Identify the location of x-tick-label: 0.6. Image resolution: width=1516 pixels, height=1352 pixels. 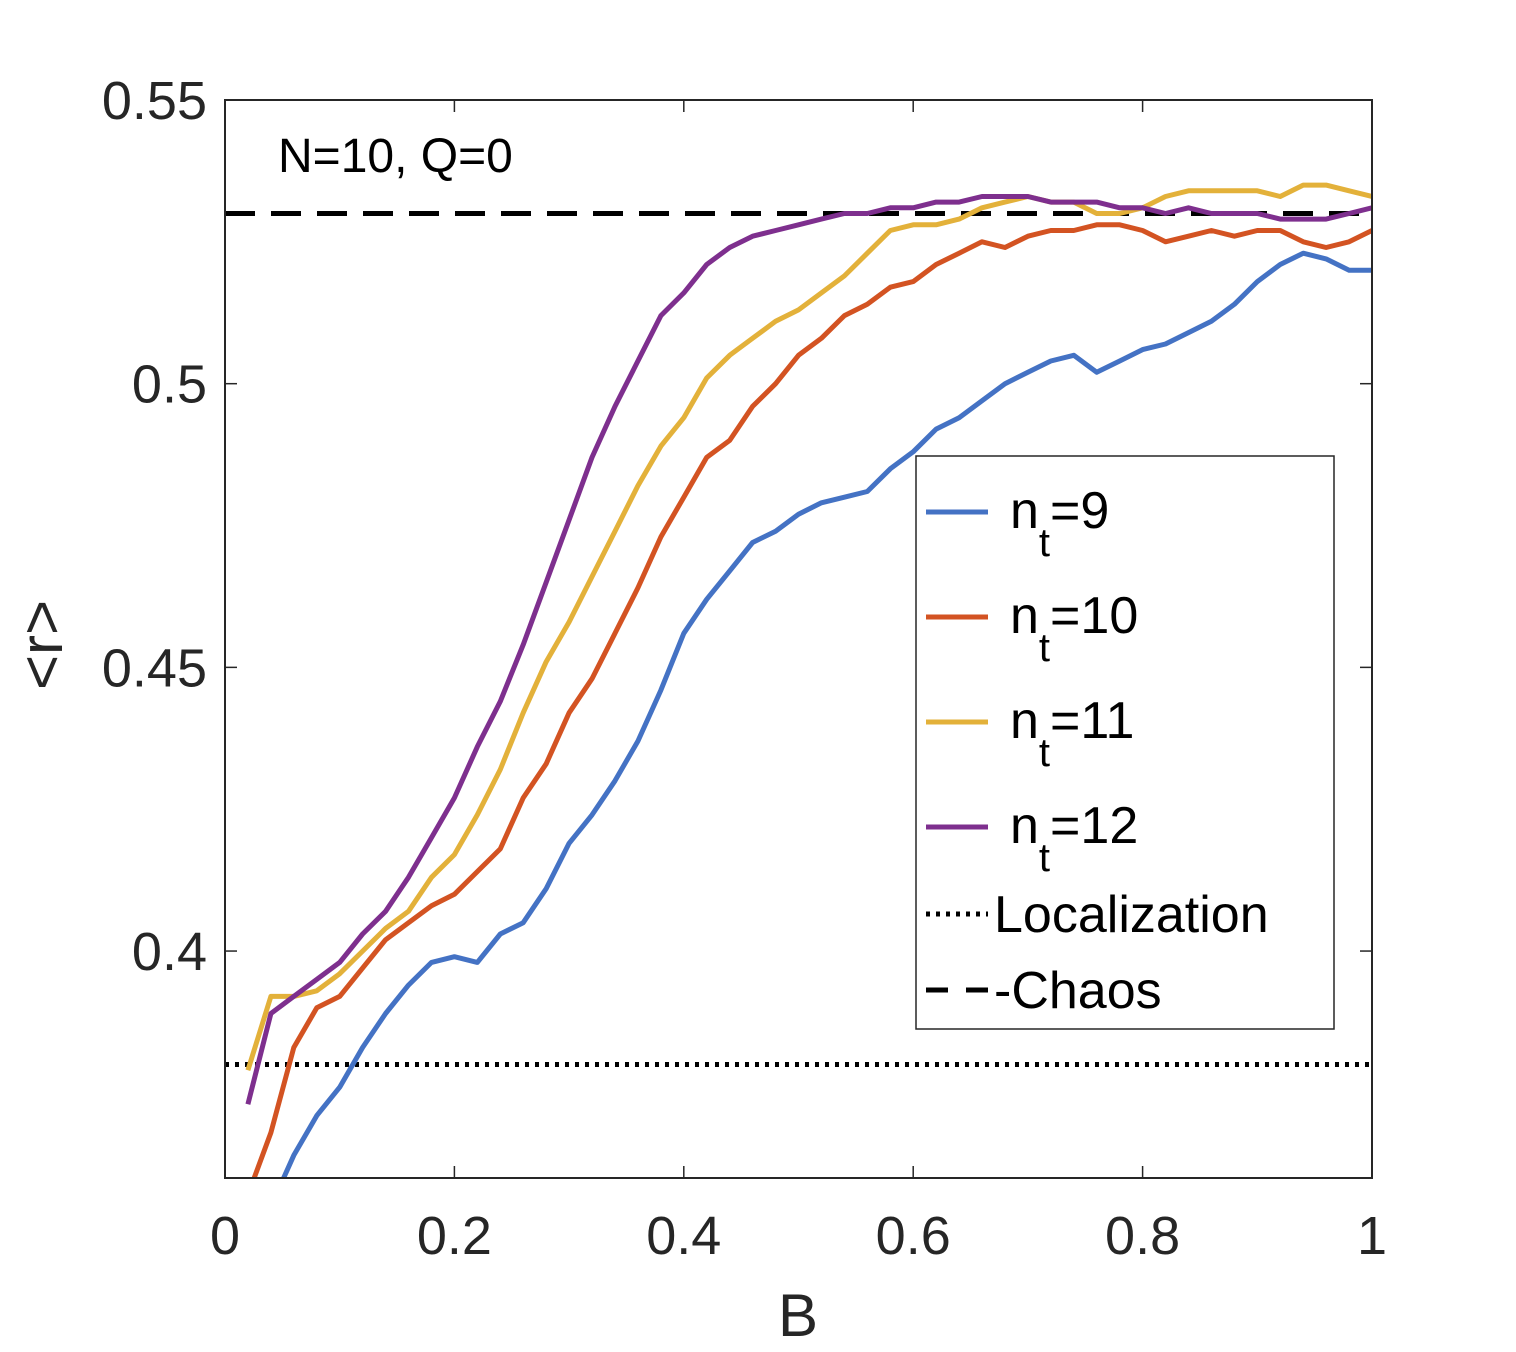
(913, 1236).